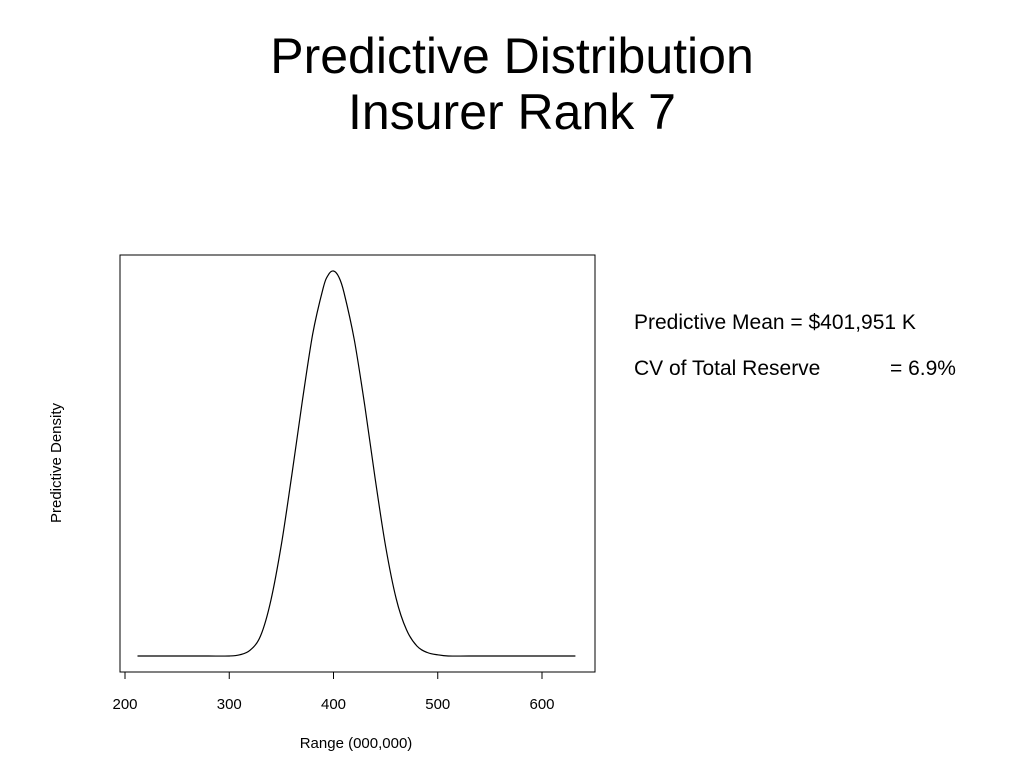 The height and width of the screenshot is (768, 1024). What do you see at coordinates (512, 112) in the screenshot?
I see `title-line-2: Insurer Rank 7` at bounding box center [512, 112].